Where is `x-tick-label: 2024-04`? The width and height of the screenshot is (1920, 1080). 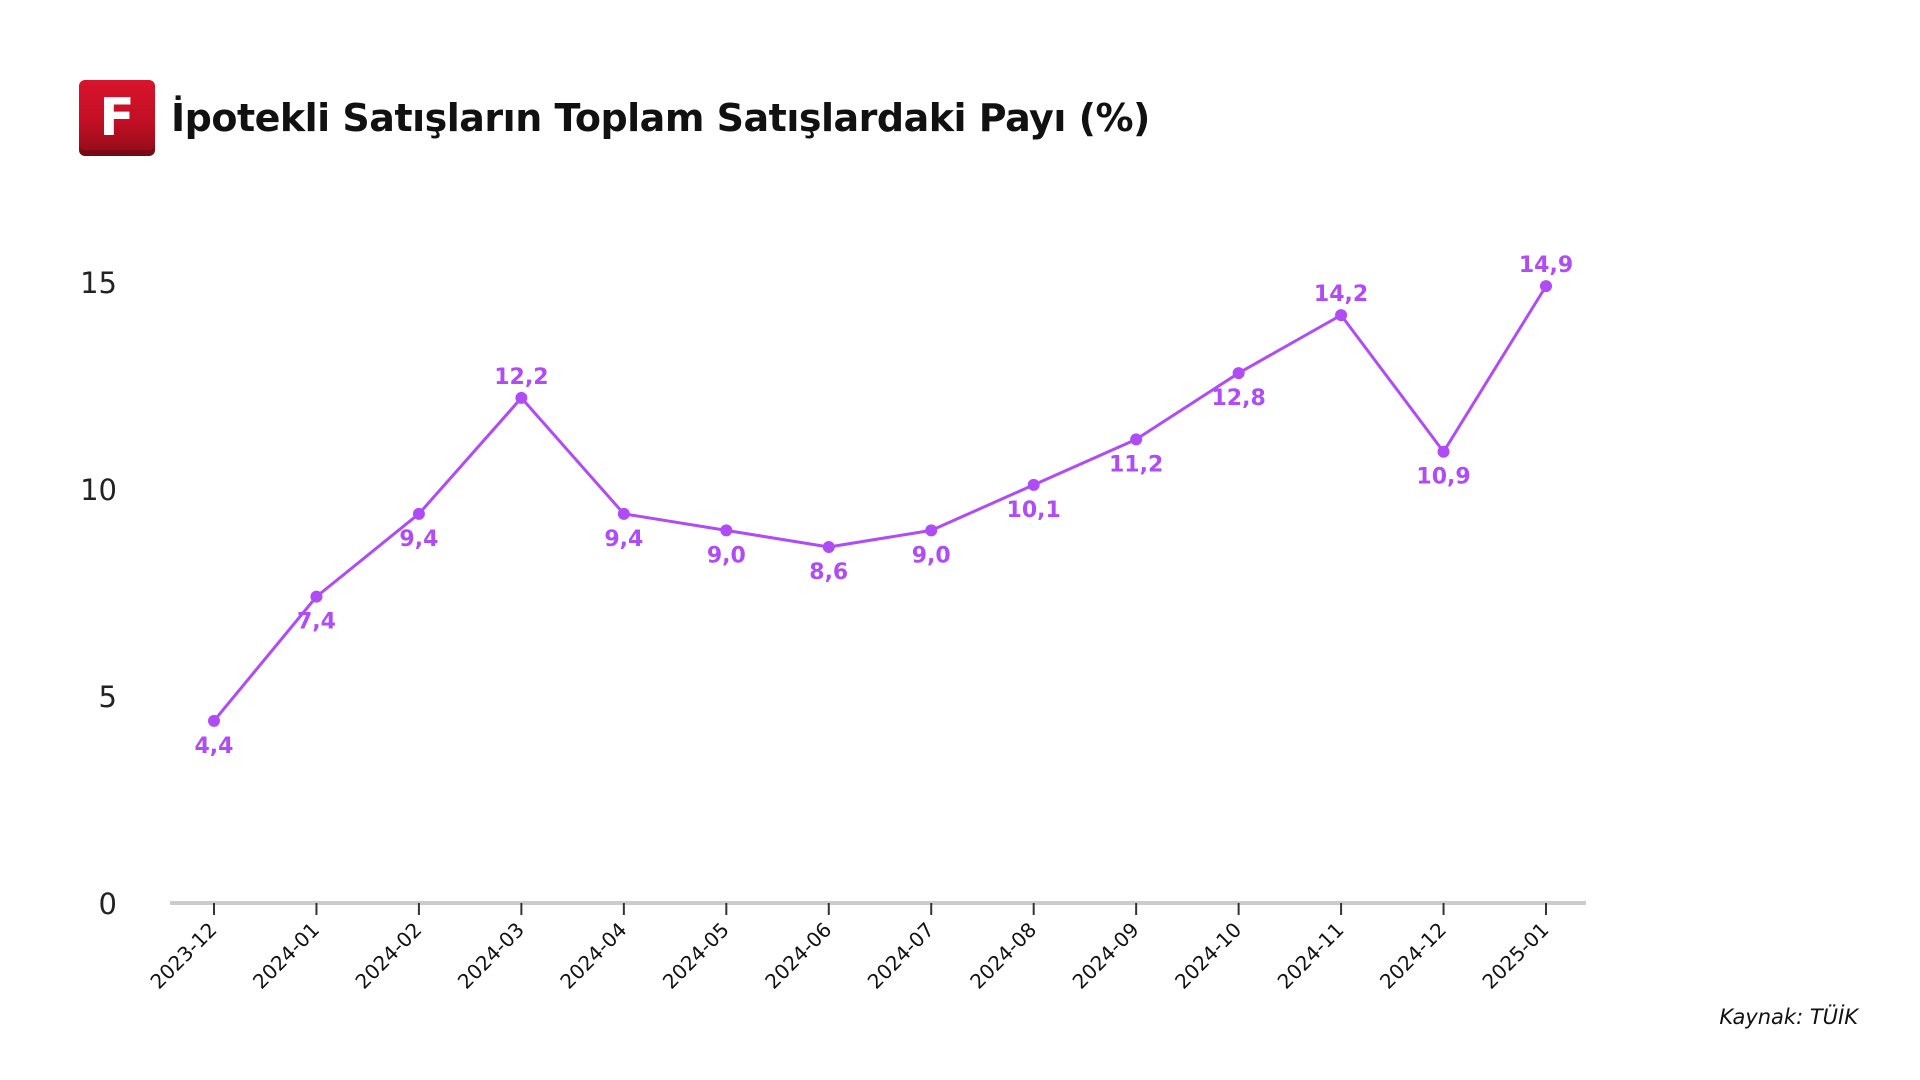 x-tick-label: 2024-04 is located at coordinates (593, 956).